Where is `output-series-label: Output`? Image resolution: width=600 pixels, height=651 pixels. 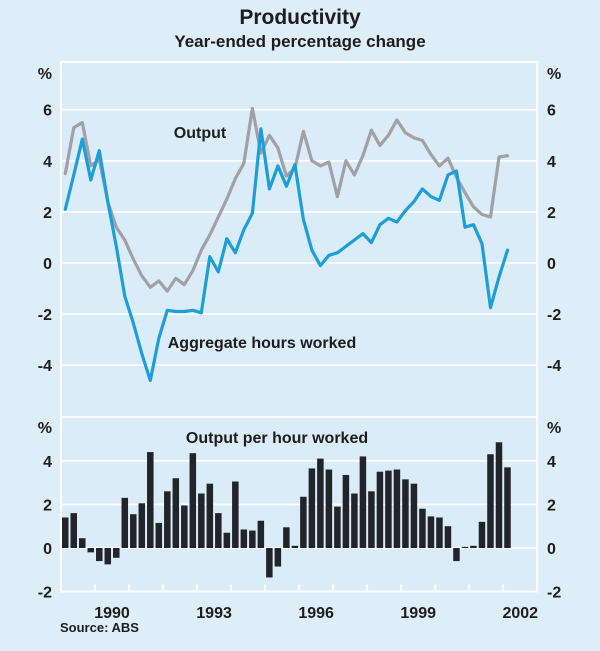 output-series-label: Output is located at coordinates (200, 133).